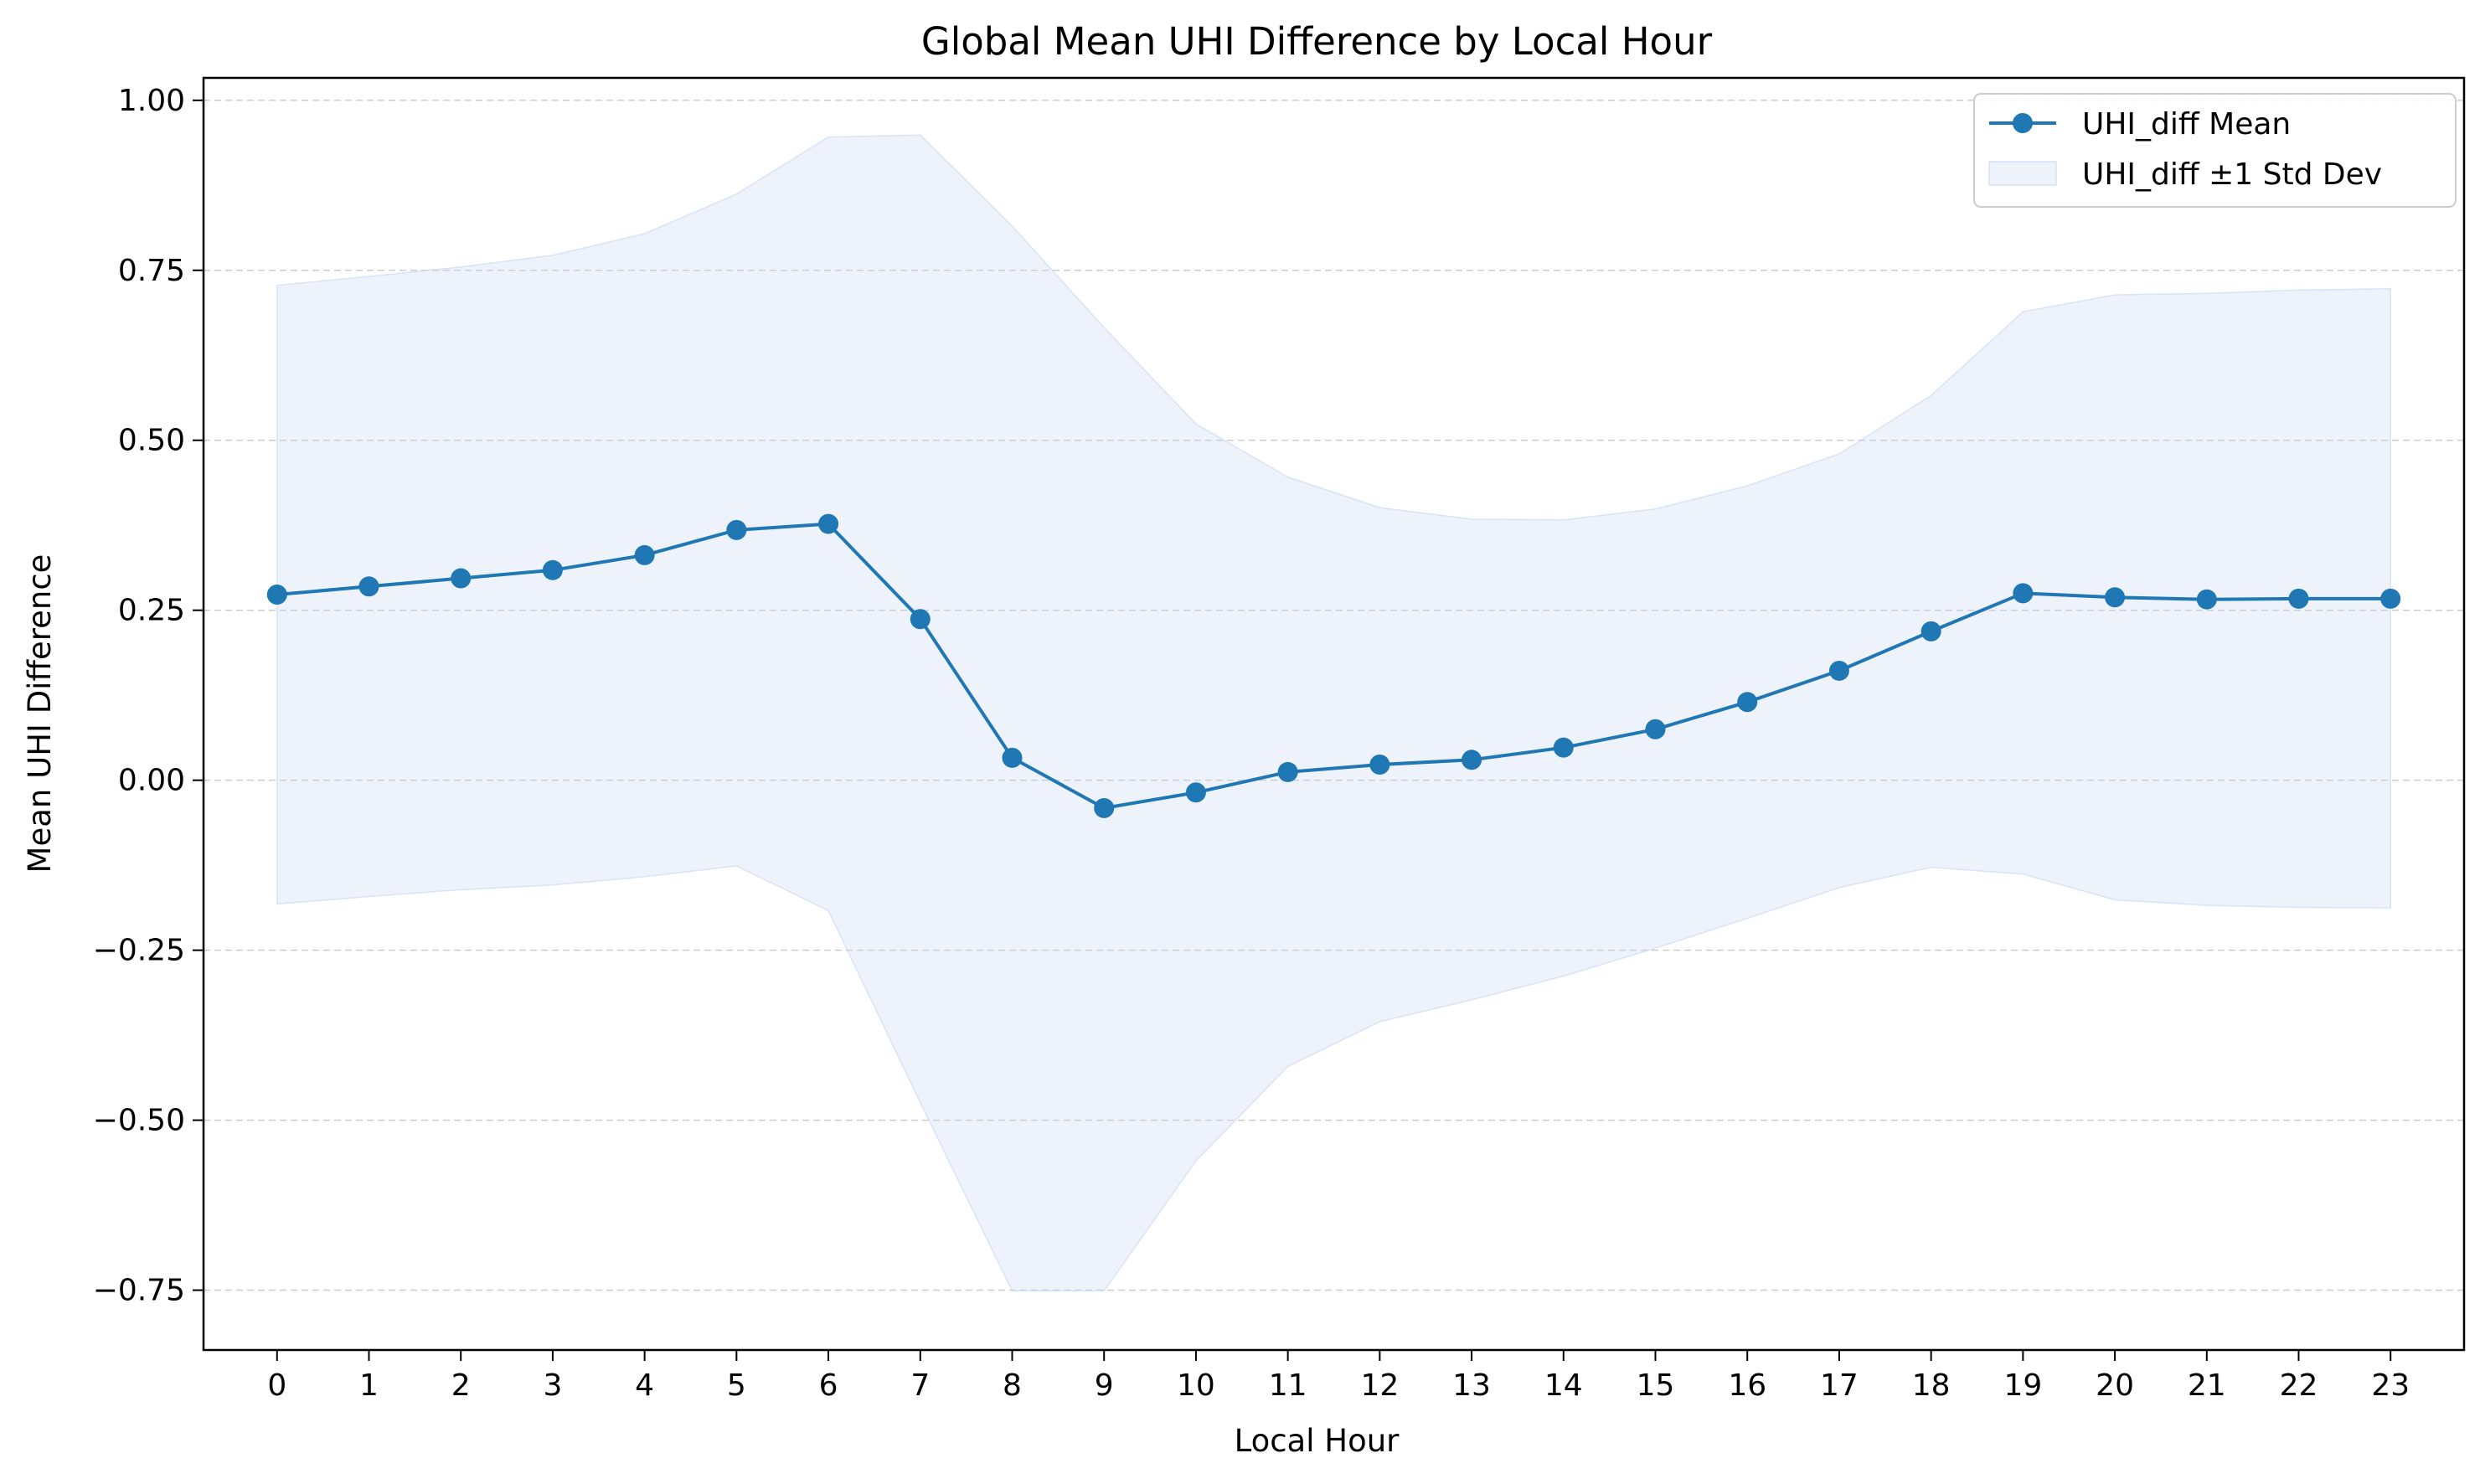  What do you see at coordinates (40, 713) in the screenshot?
I see `y-axis-label: Mean UHI Difference` at bounding box center [40, 713].